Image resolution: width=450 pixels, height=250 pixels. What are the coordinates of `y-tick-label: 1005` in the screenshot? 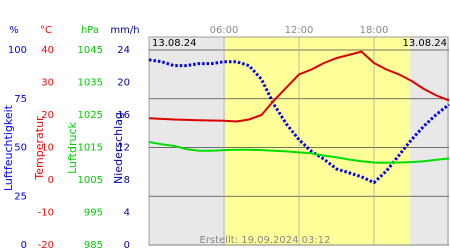 It's located at (90, 180).